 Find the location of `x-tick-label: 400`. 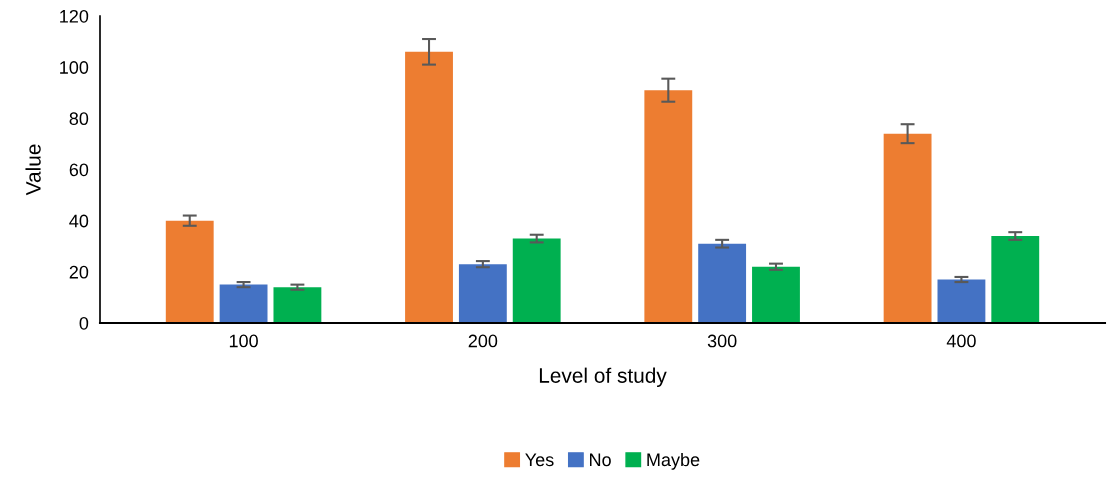

x-tick-label: 400 is located at coordinates (961, 341).